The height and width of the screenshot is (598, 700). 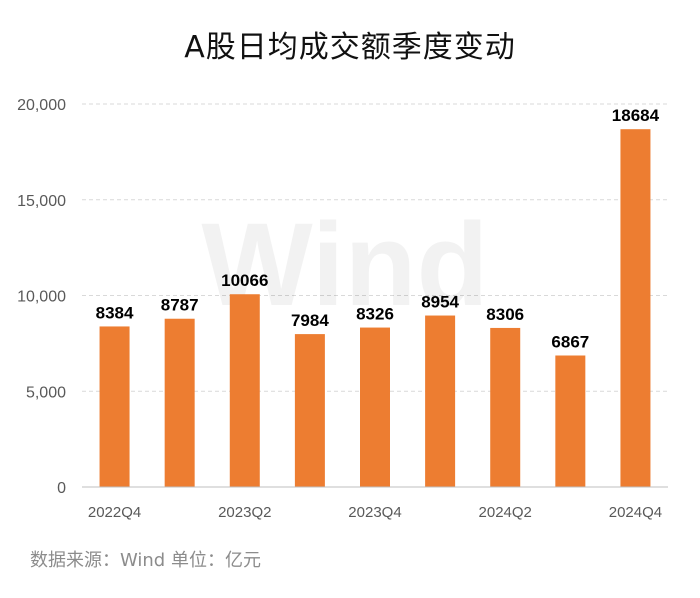 I want to click on data-label: 6867, so click(x=570, y=341).